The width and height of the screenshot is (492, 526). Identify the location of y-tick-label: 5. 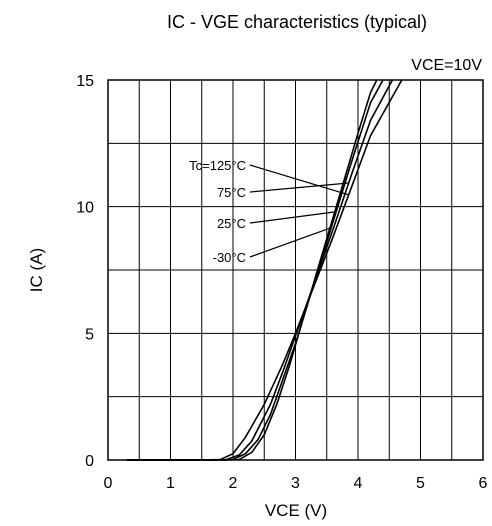
(89, 334).